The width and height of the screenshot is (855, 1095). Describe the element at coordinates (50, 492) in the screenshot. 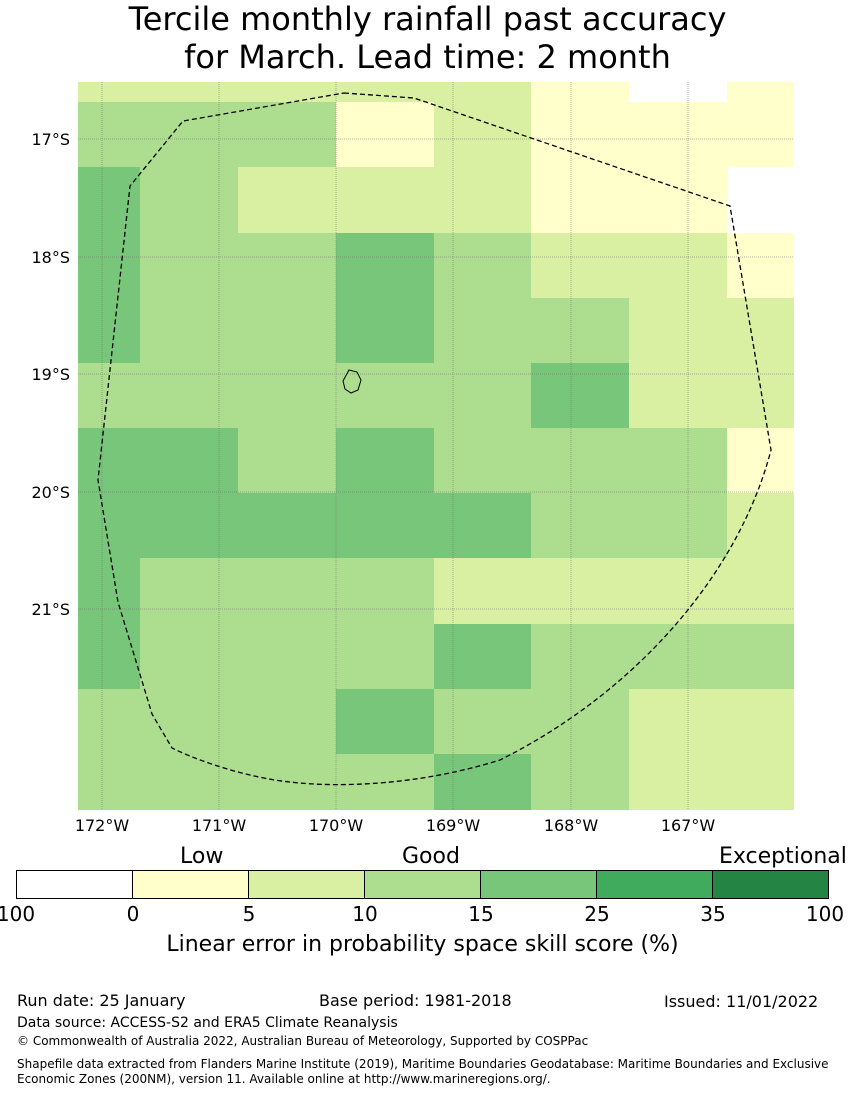

I see `lat-label-20s: 20°S` at that location.